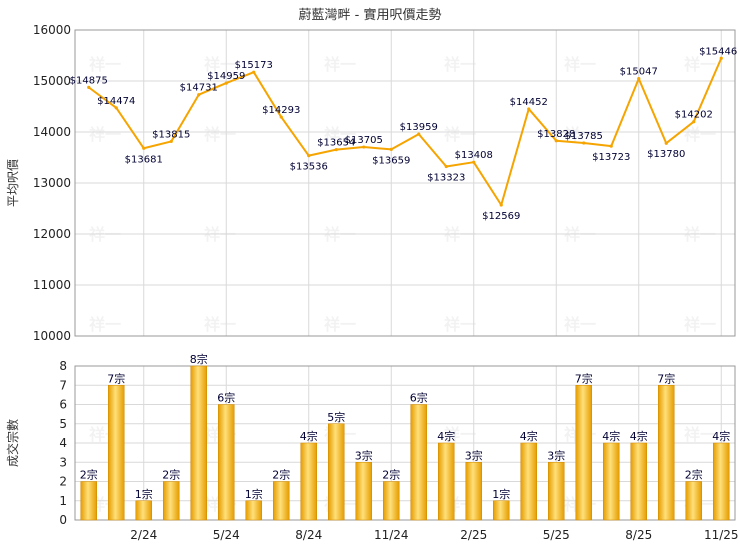 This screenshot has width=740, height=554. What do you see at coordinates (52, 234) in the screenshot?
I see `price-tick-label: 12000` at bounding box center [52, 234].